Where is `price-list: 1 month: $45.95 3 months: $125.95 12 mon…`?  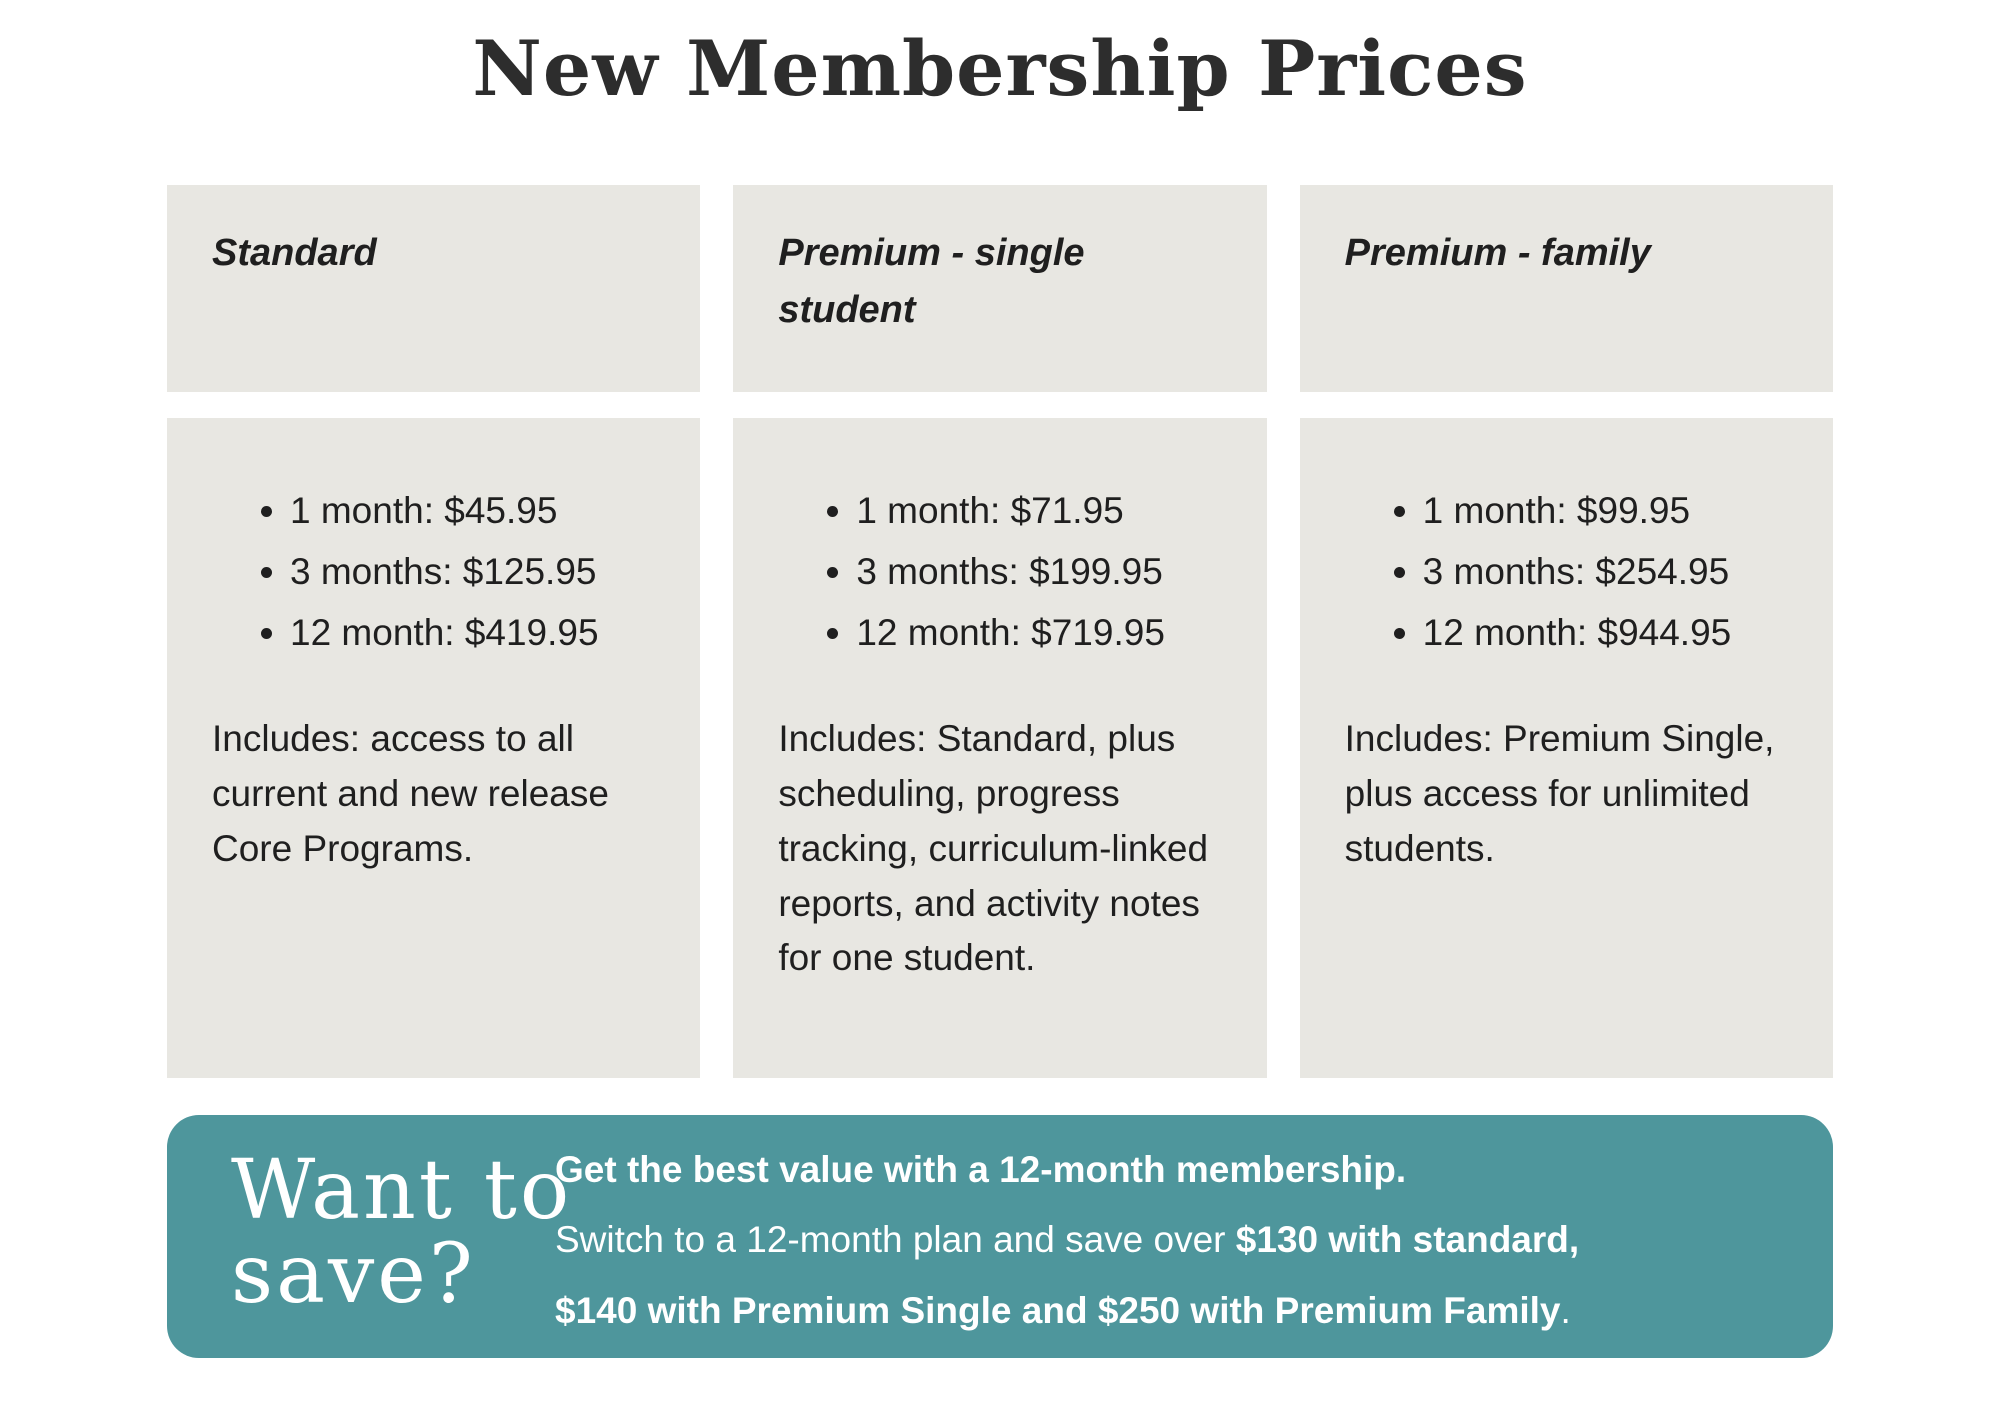 price-list: 1 month: $45.95 3 months: $125.95 12 mon… is located at coordinates (432, 572).